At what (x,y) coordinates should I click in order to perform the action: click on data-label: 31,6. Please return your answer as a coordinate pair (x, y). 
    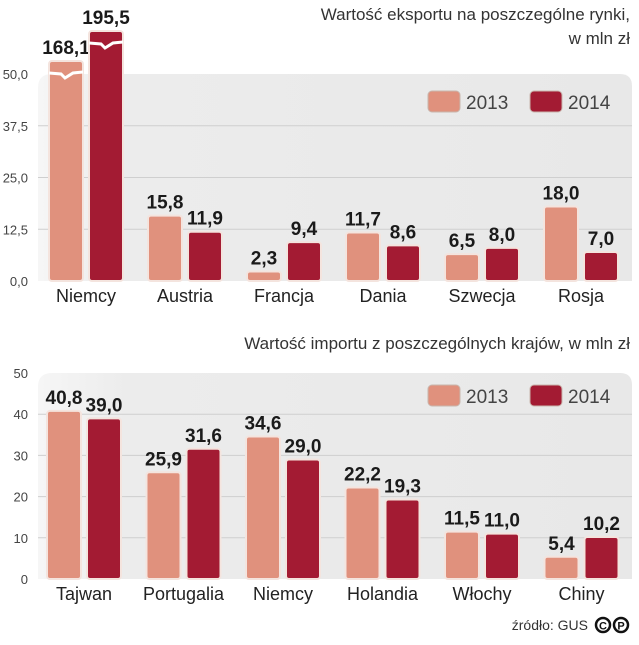
    Looking at the image, I should click on (203, 436).